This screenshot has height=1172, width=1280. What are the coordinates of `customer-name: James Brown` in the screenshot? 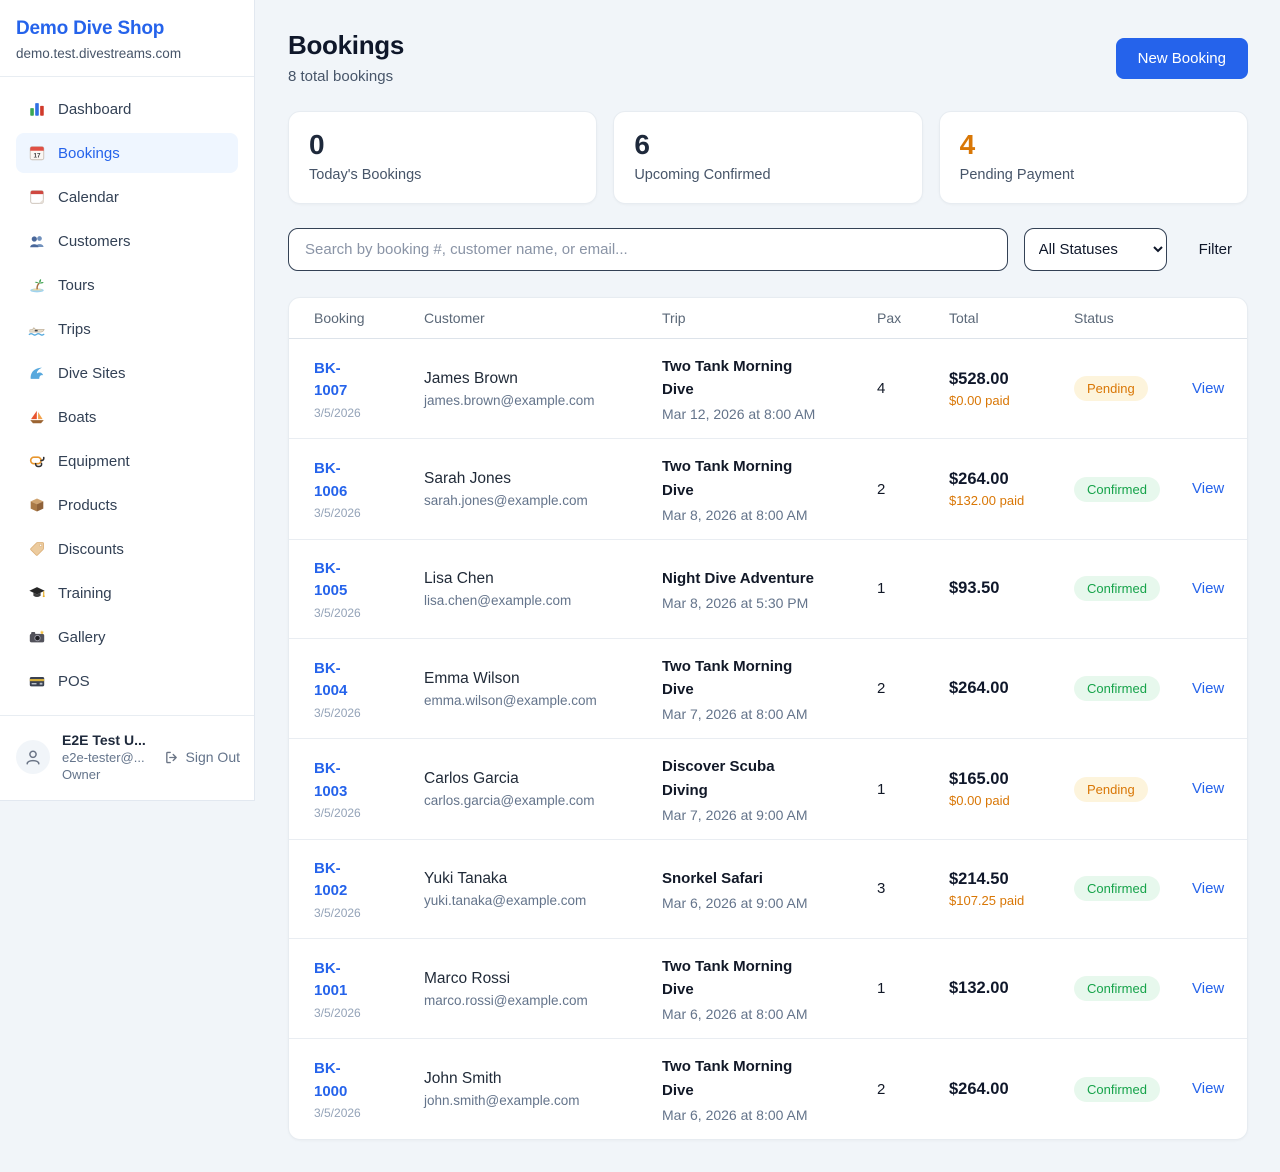 It's located at (471, 378).